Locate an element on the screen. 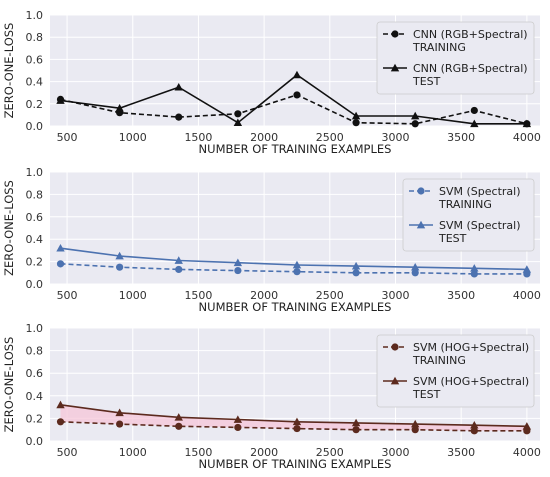 This screenshot has height=477, width=550. legend-label: SVM (Spectral) TEST is located at coordinates (479, 232).